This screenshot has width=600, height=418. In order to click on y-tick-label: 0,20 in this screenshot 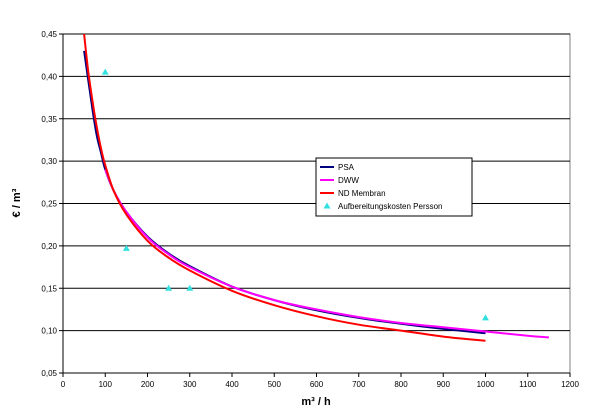, I will do `click(49, 246)`.